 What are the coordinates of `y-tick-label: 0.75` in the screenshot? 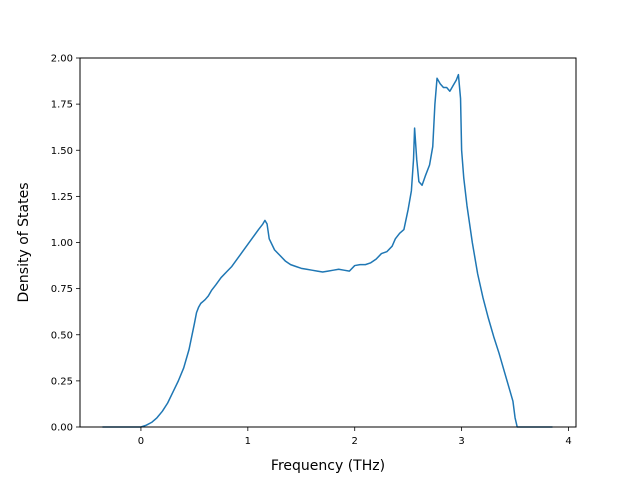 It's located at (62, 289).